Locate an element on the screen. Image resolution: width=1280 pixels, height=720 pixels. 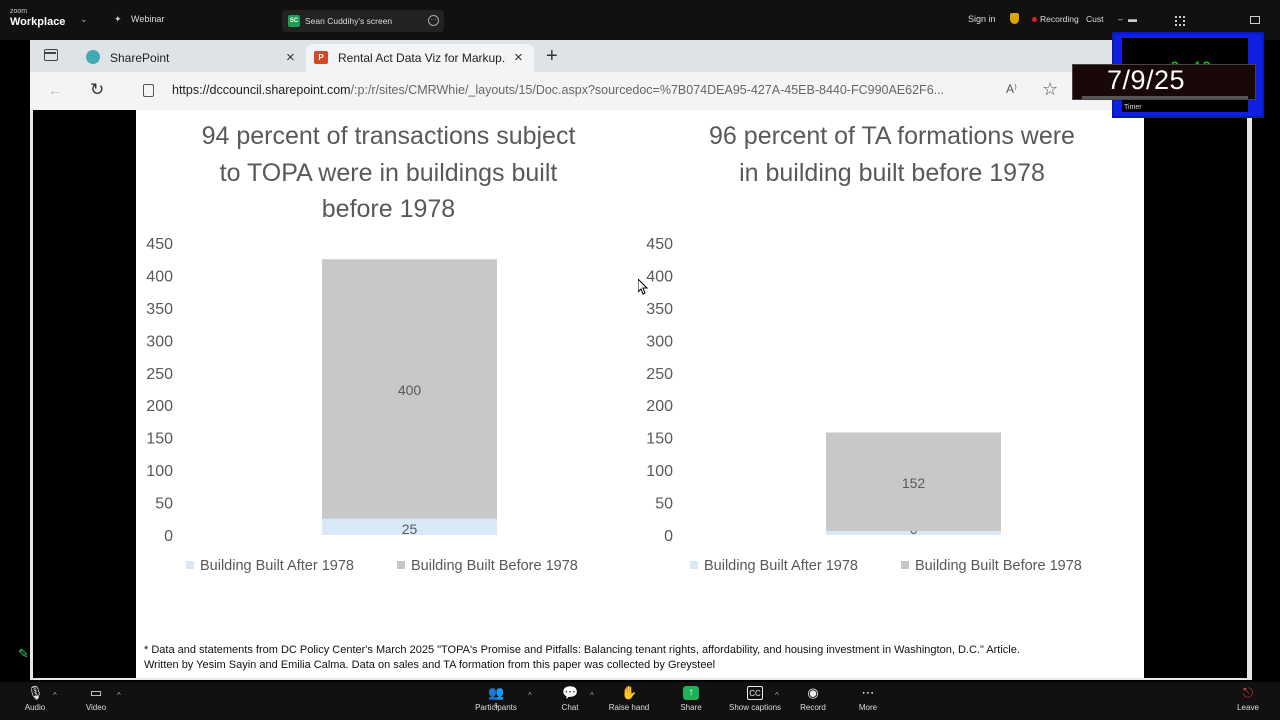
more-icon: ⋯ is located at coordinates (868, 692).